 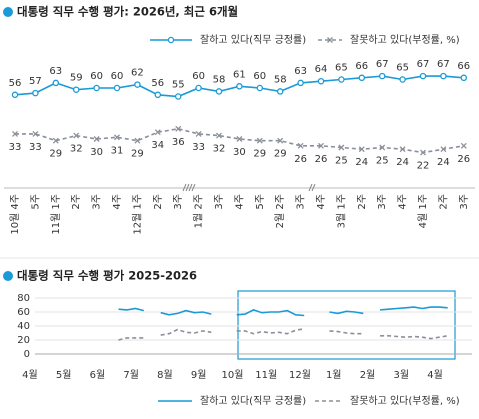 I want to click on x-tick-label: 3월 1주, so click(x=341, y=211).